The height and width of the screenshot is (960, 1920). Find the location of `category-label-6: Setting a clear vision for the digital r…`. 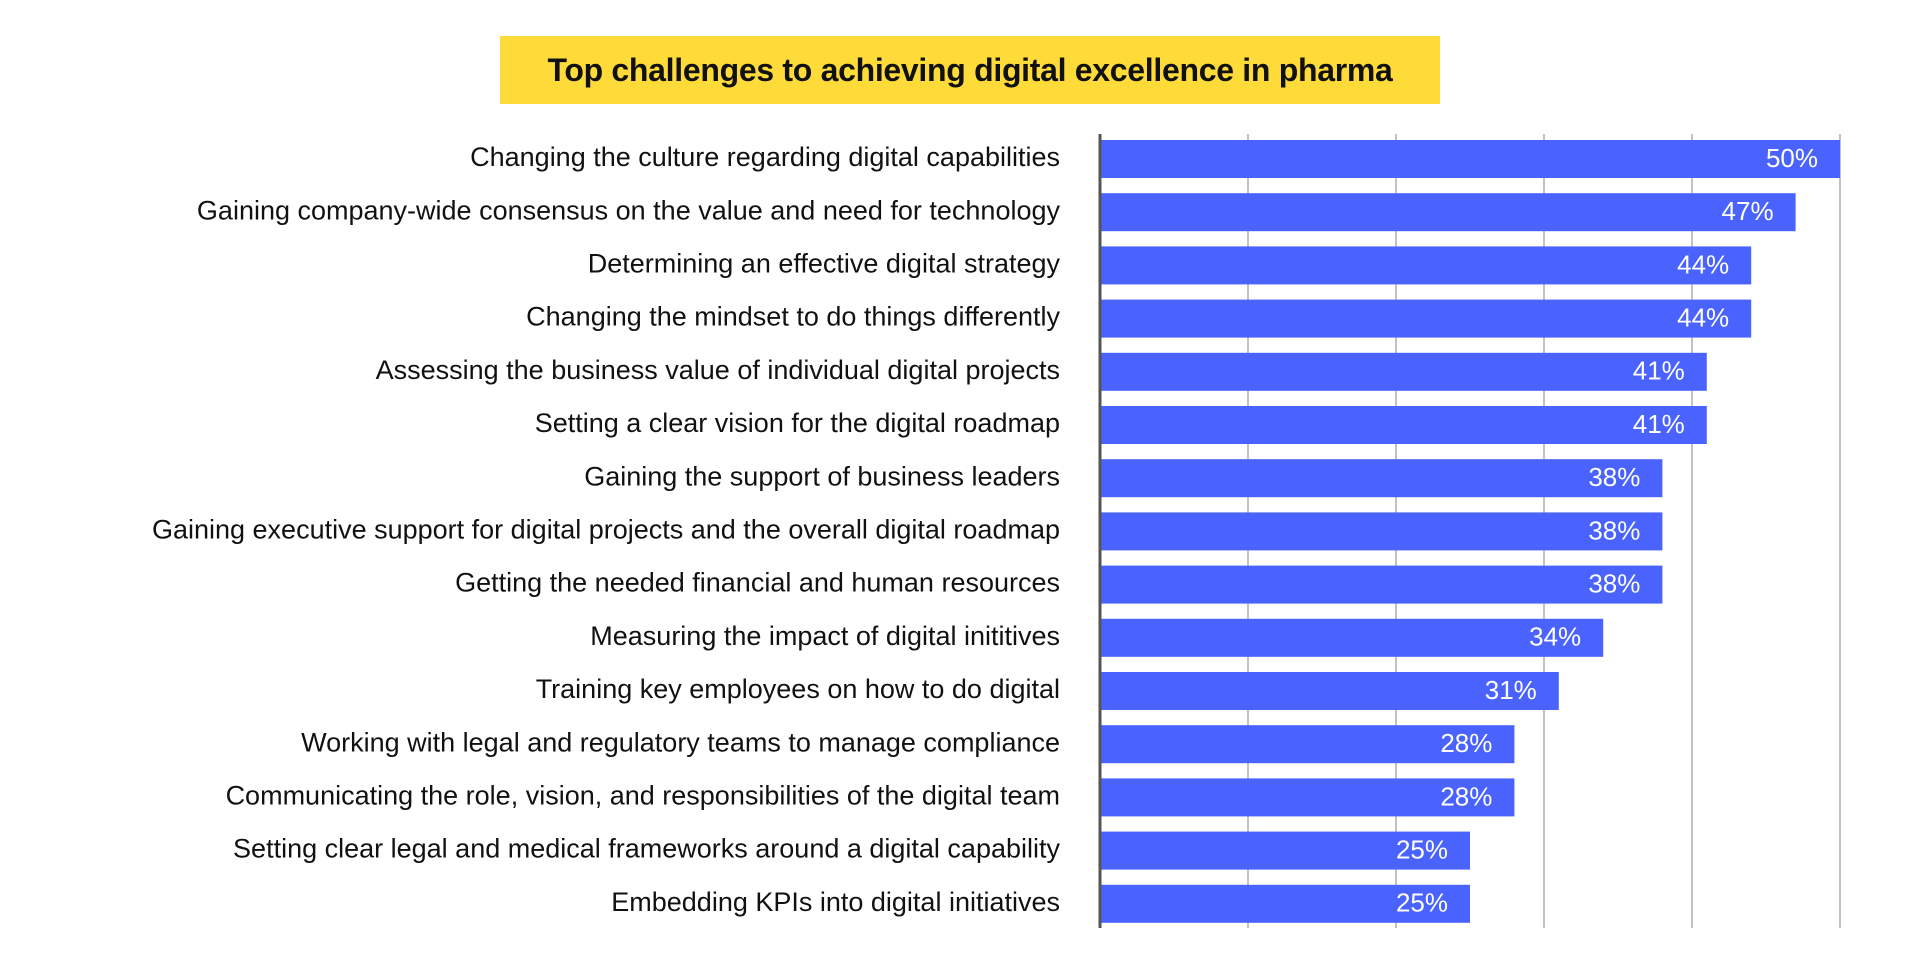

category-label-6: Setting a clear vision for the digital r… is located at coordinates (797, 423).